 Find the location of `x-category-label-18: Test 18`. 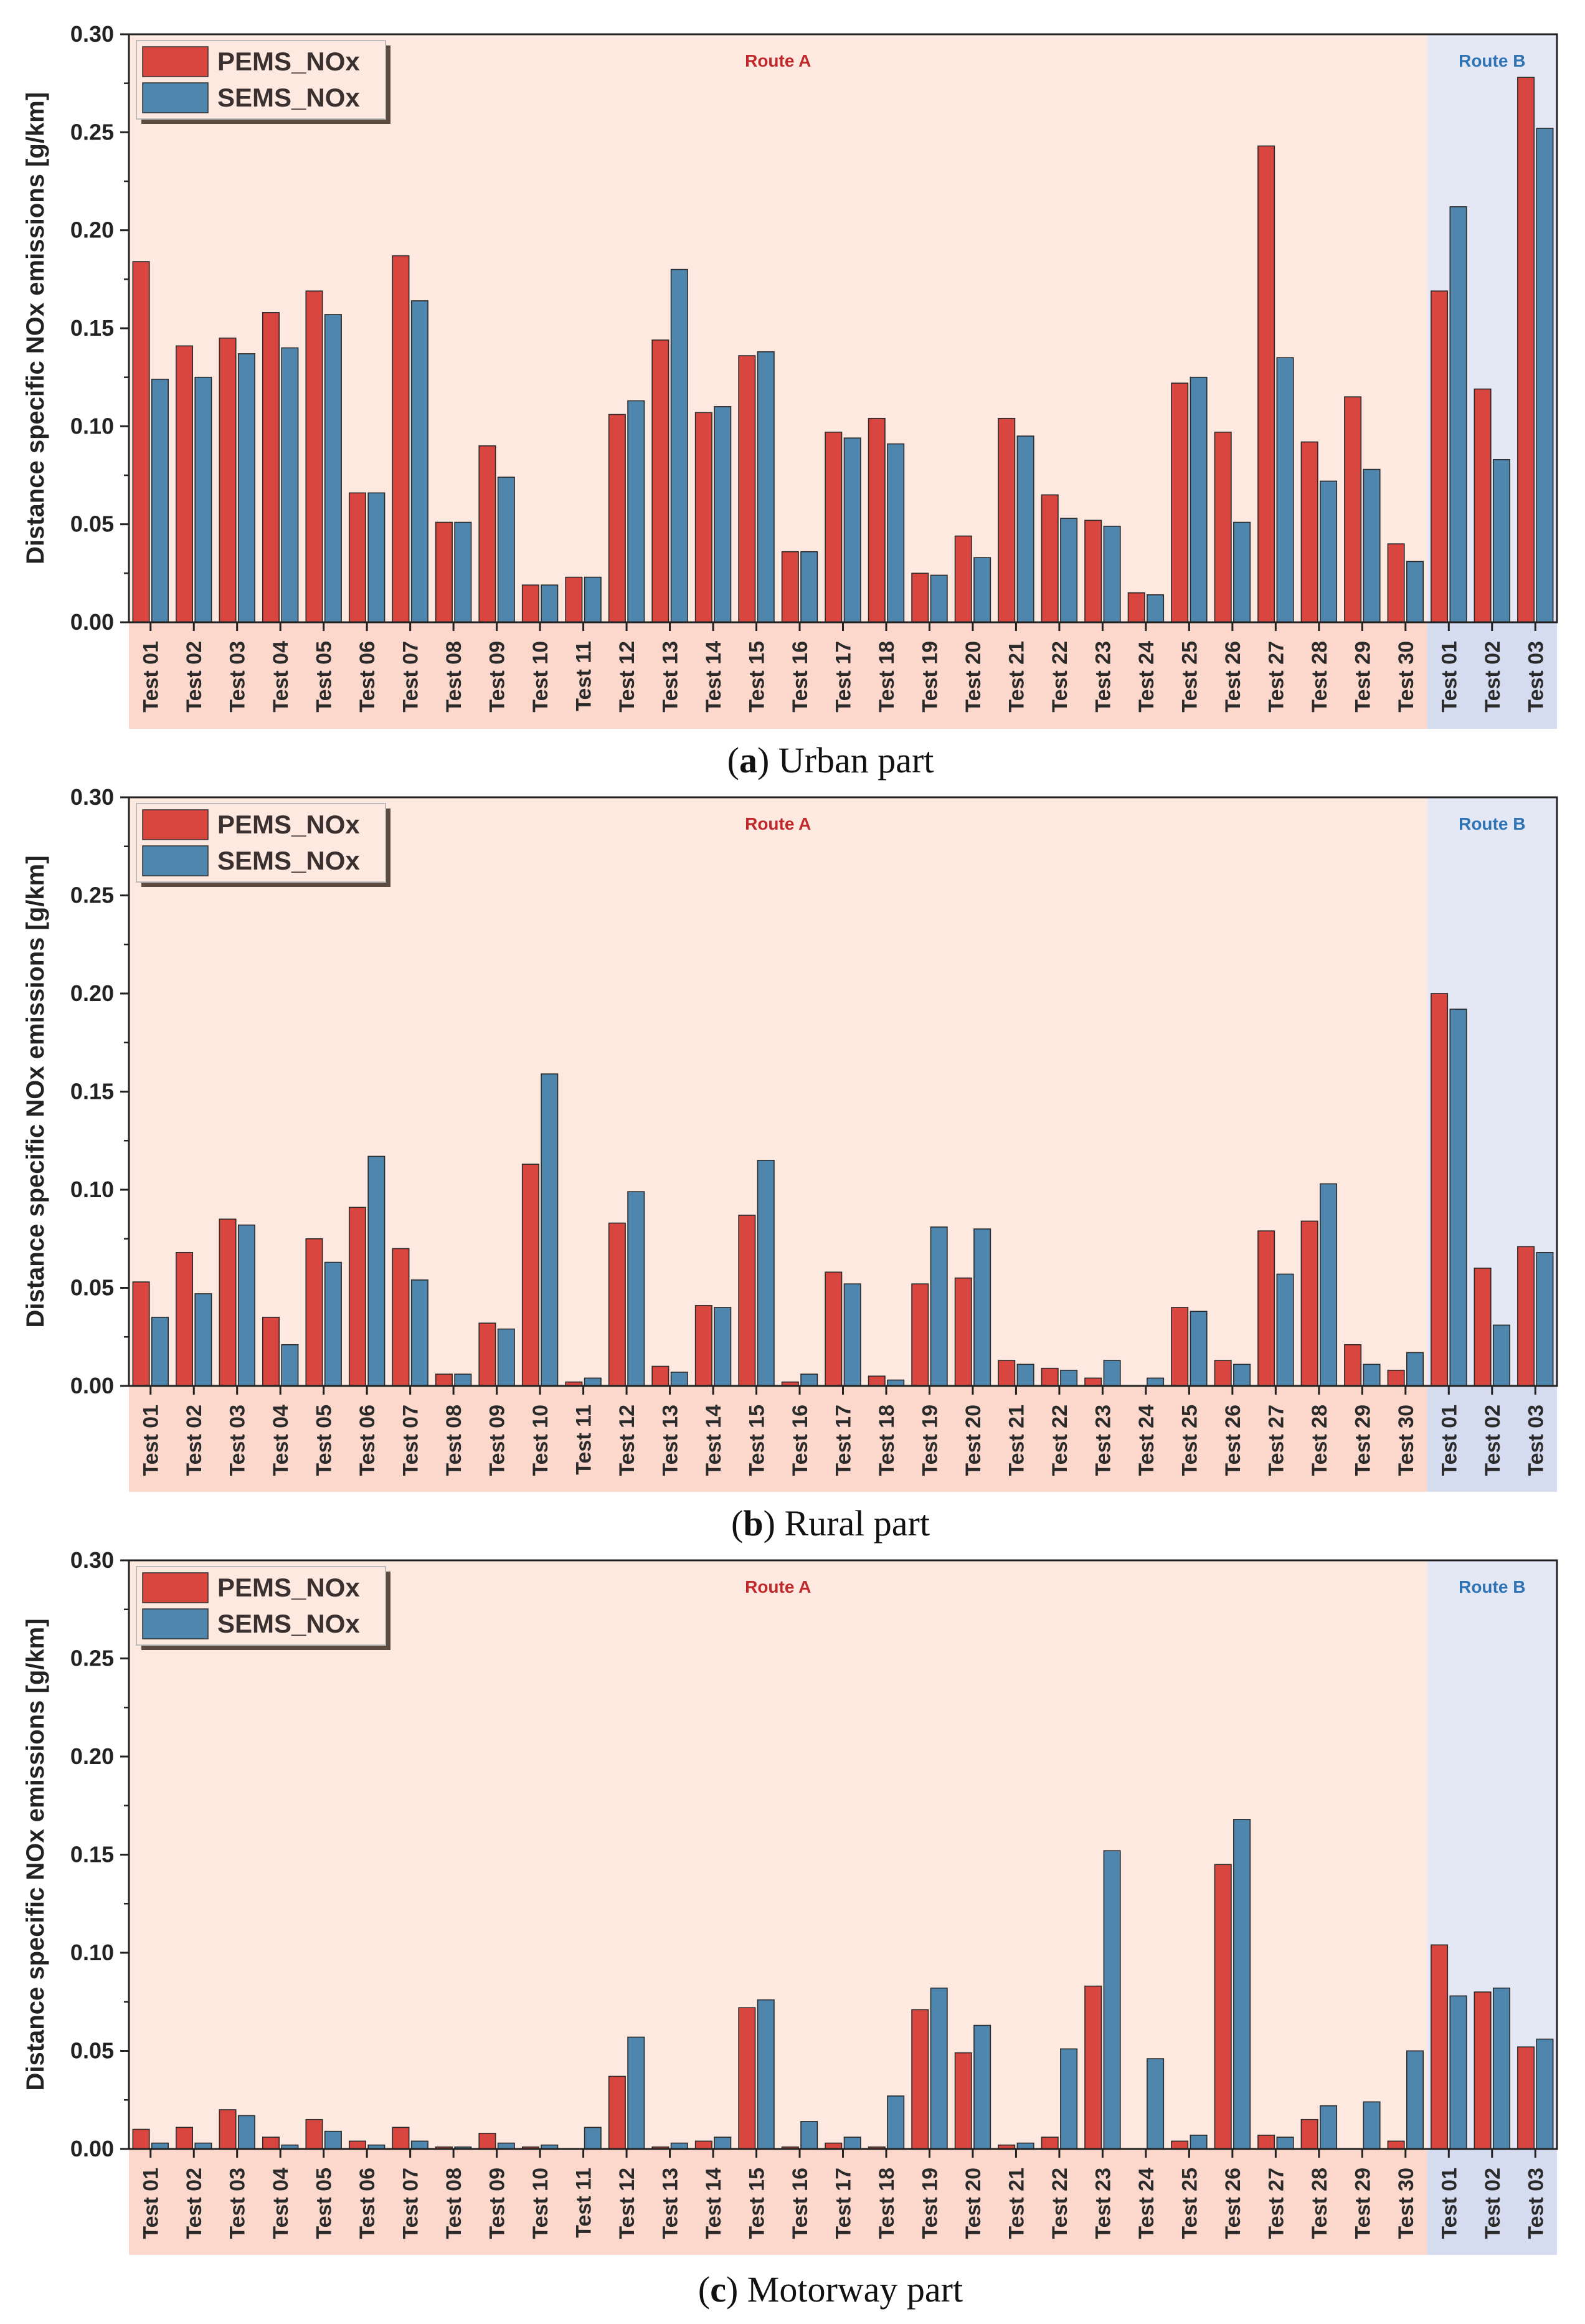

x-category-label-18: Test 18 is located at coordinates (887, 677).